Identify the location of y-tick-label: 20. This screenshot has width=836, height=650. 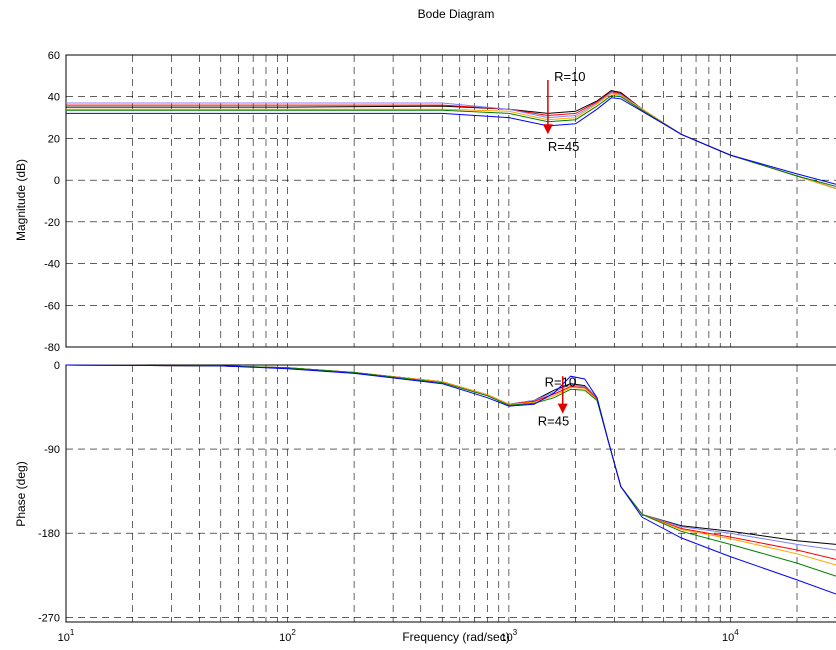
(54, 139).